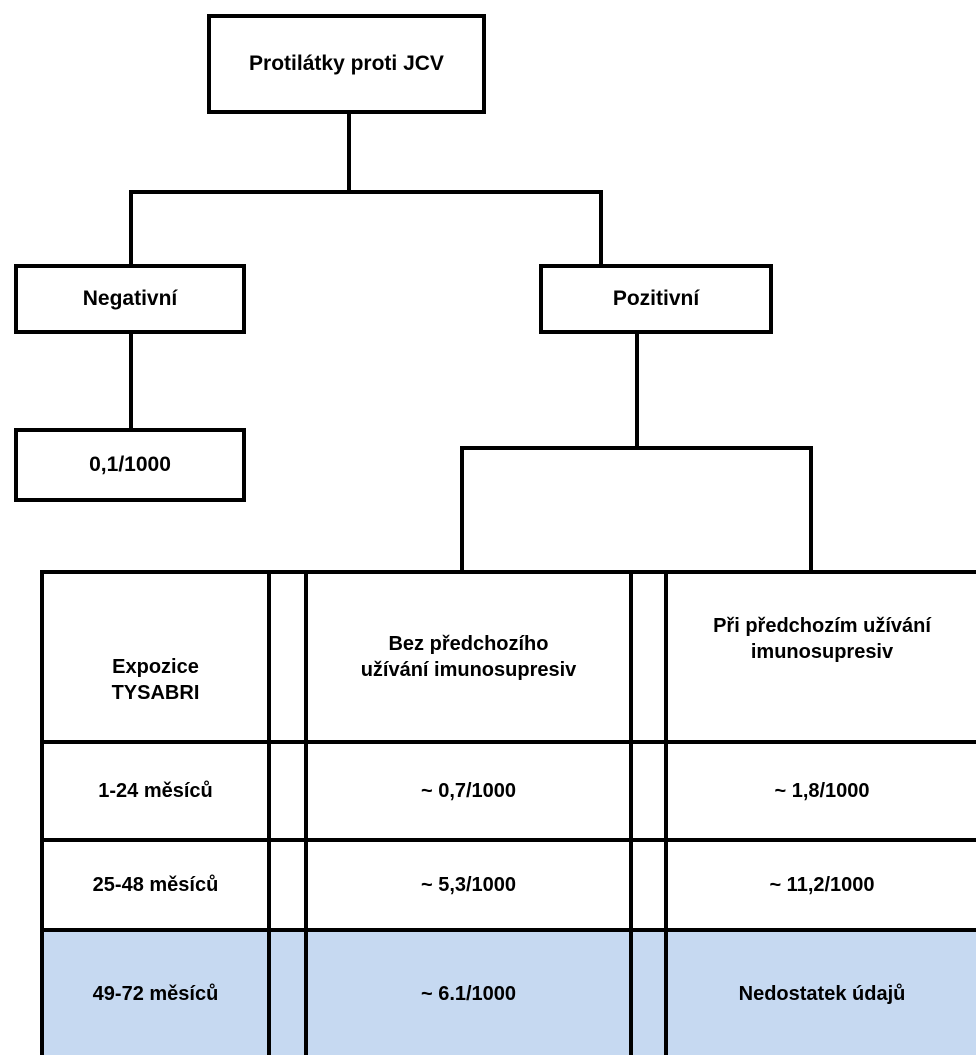 The width and height of the screenshot is (976, 1055). Describe the element at coordinates (462, 509) in the screenshot. I see `bracket-left` at that location.